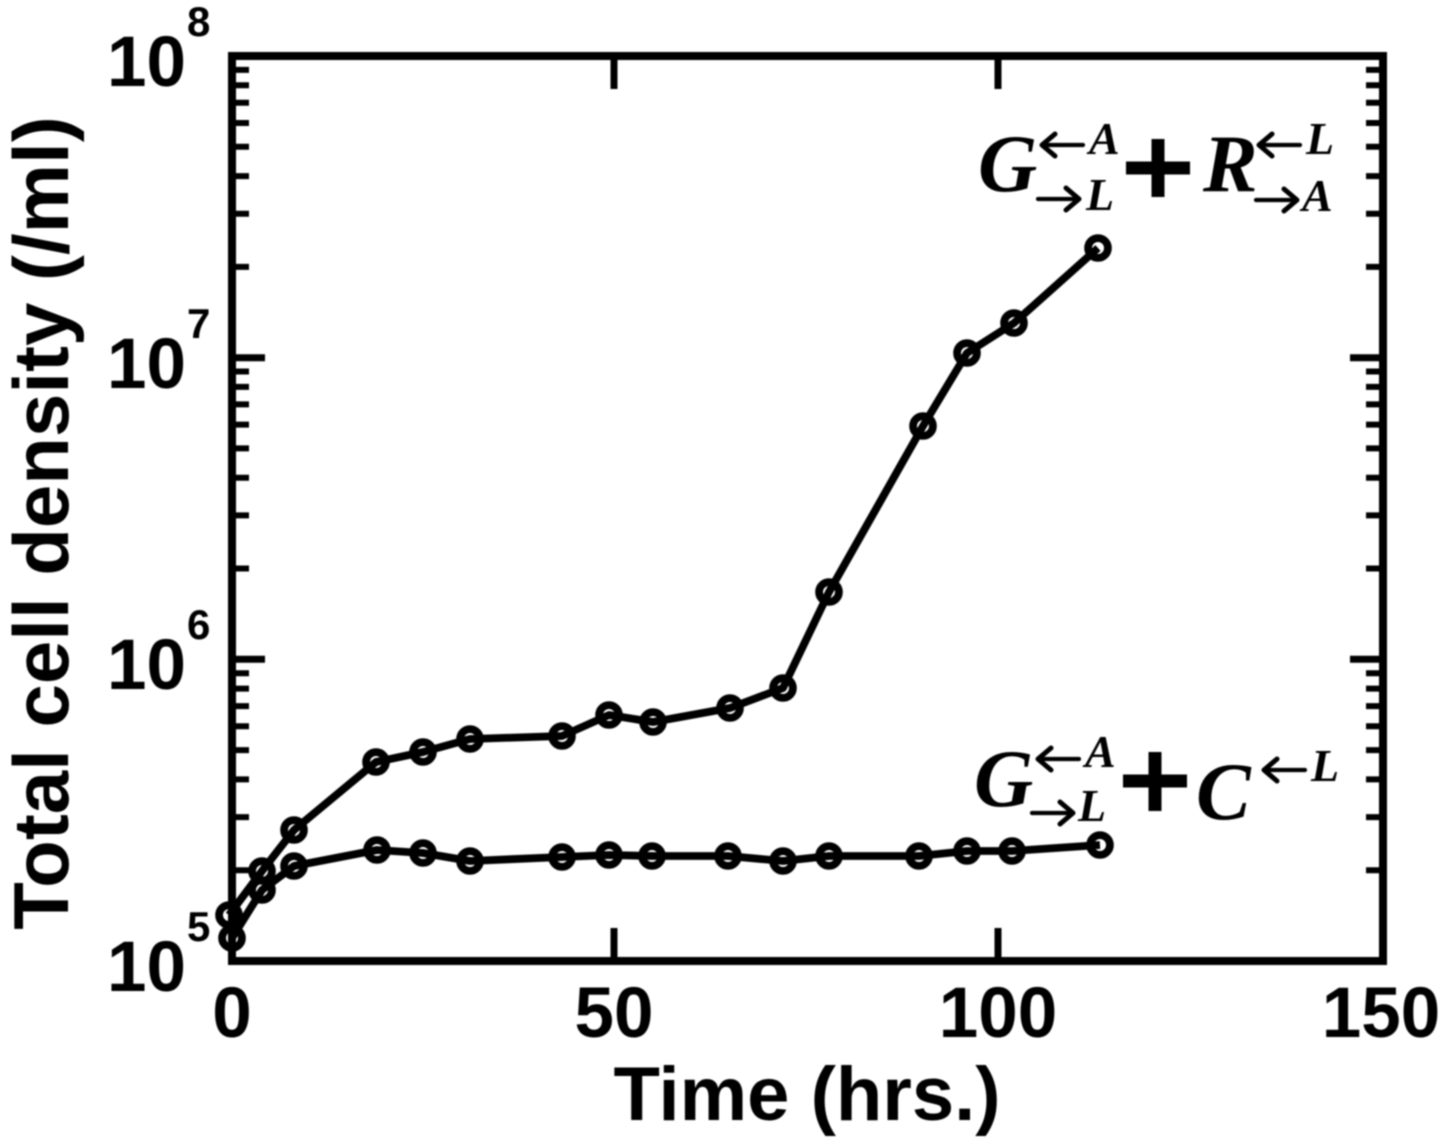 Image resolution: width=1445 pixels, height=1142 pixels. What do you see at coordinates (232, 1013) in the screenshot?
I see `svg-text: 0` at bounding box center [232, 1013].